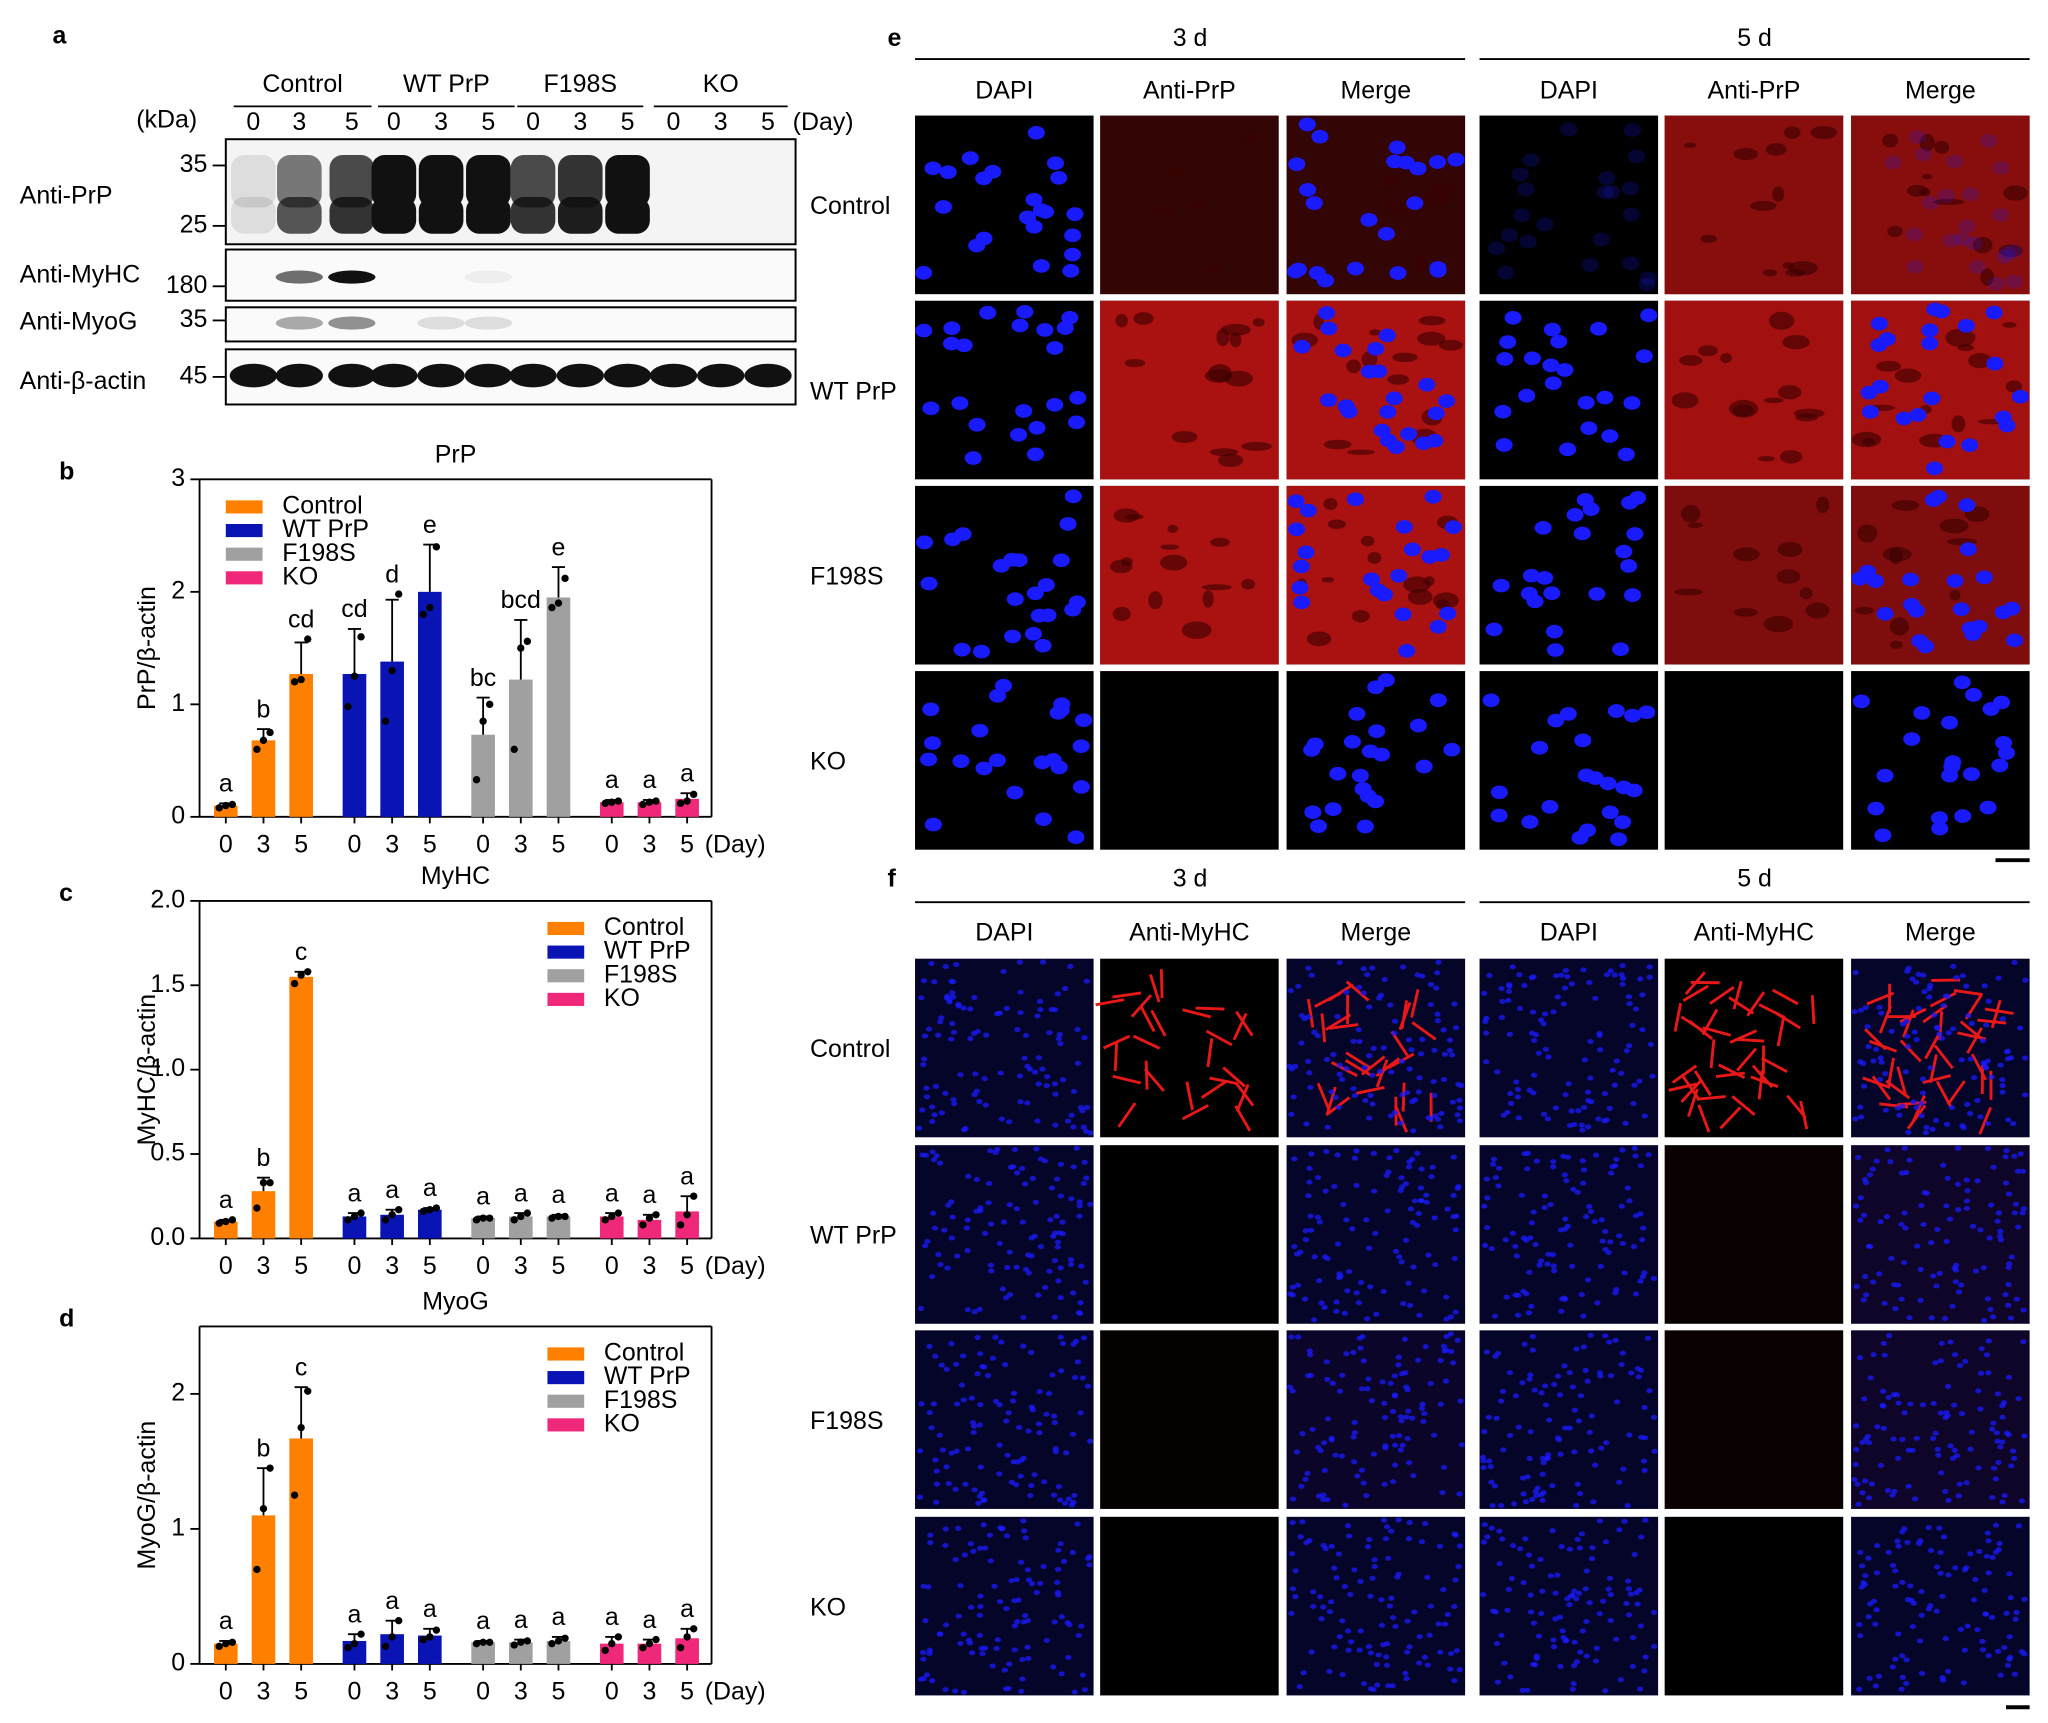 This screenshot has width=2048, height=1723. I want to click on x-tick-label: 3, so click(392, 844).